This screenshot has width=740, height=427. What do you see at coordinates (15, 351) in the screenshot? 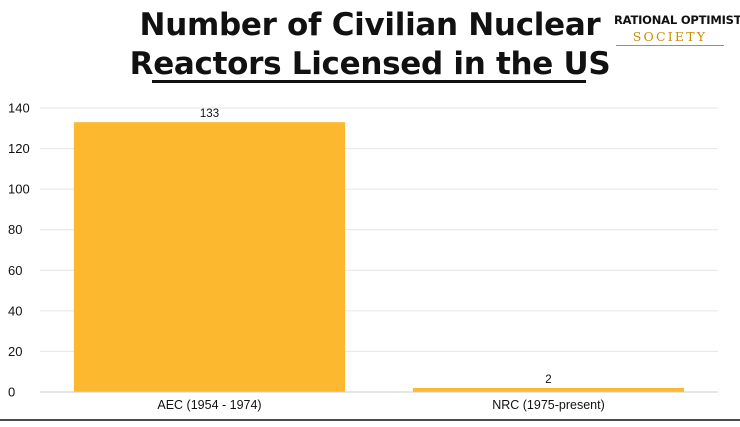
I see `y-tick-label: 20` at bounding box center [15, 351].